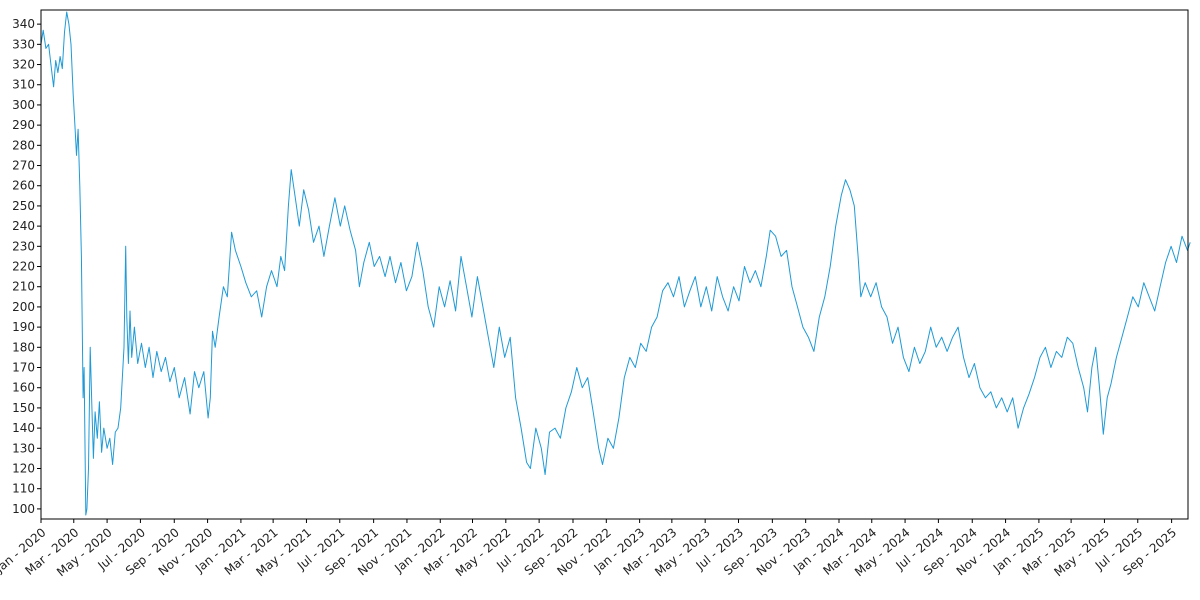 The height and width of the screenshot is (600, 1200). Describe the element at coordinates (23, 44) in the screenshot. I see `y-tick-label: 330` at that location.